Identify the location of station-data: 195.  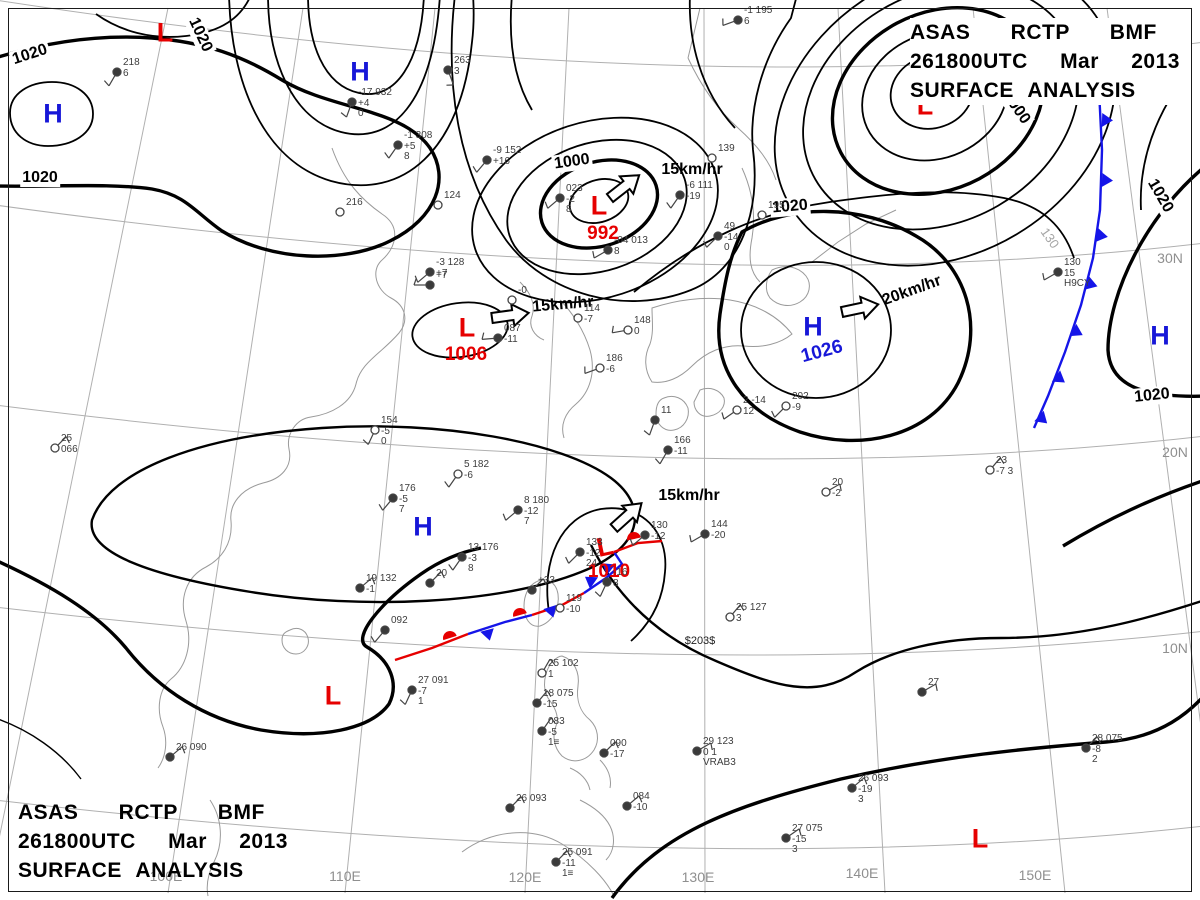
(776, 205).